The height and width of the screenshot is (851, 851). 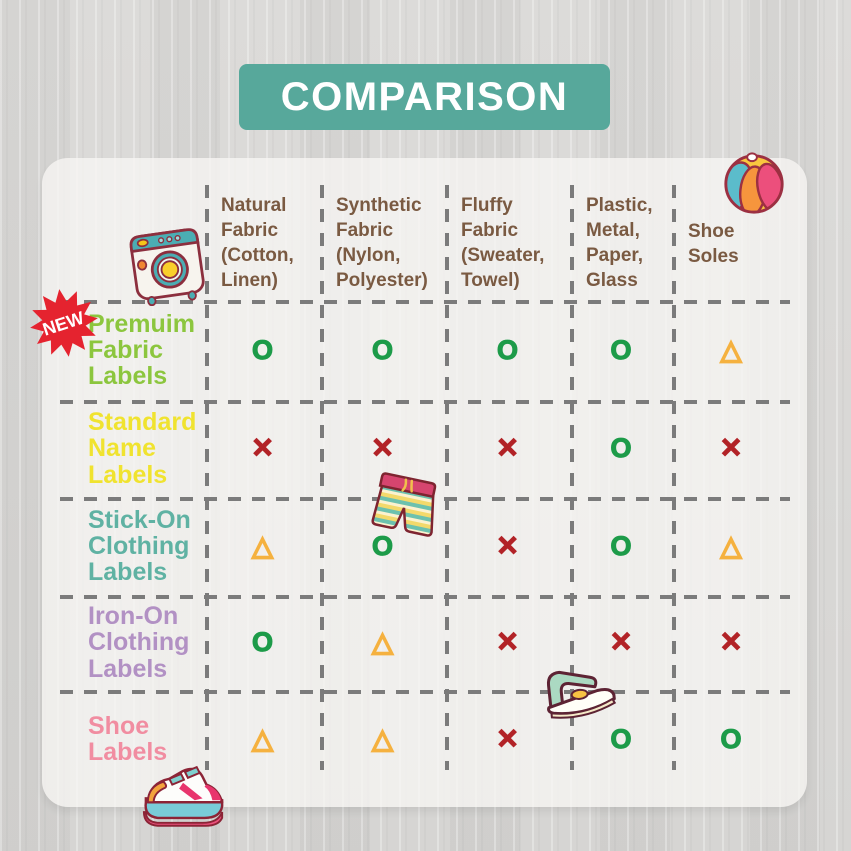 I want to click on washing-machine-icon, so click(x=167, y=267).